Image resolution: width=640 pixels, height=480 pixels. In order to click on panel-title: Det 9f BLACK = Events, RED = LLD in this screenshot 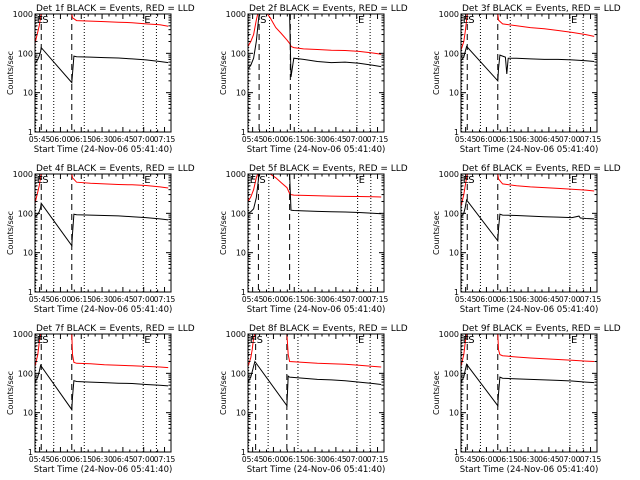, I will do `click(541, 329)`.